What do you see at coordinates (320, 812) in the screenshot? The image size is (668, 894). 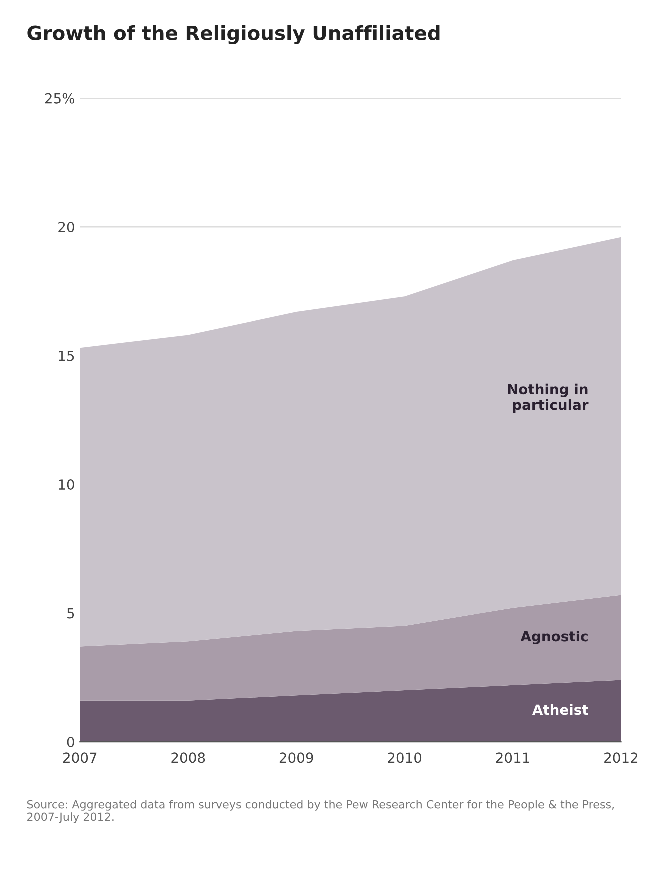 I see `source-note: Source: Aggregated data from surveys conducted by the Pew Research Center for the People & the Press, 2007-July 2012.` at bounding box center [320, 812].